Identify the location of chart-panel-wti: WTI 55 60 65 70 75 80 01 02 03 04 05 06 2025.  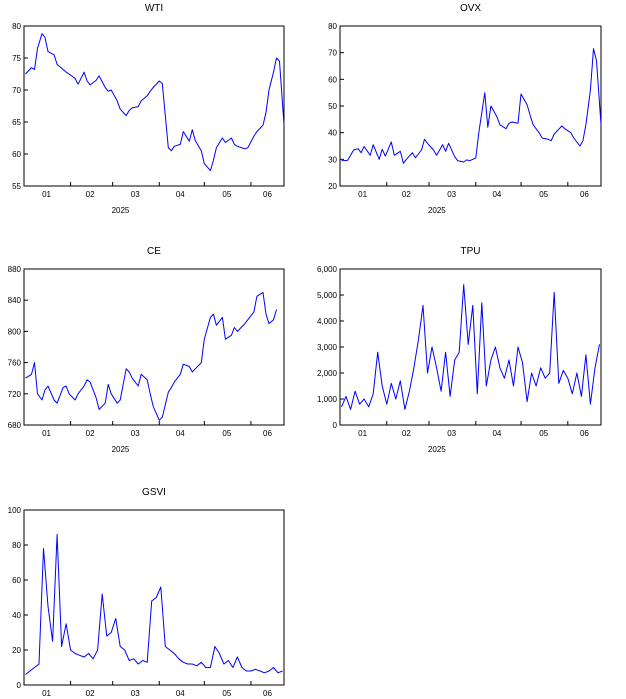
(148, 109).